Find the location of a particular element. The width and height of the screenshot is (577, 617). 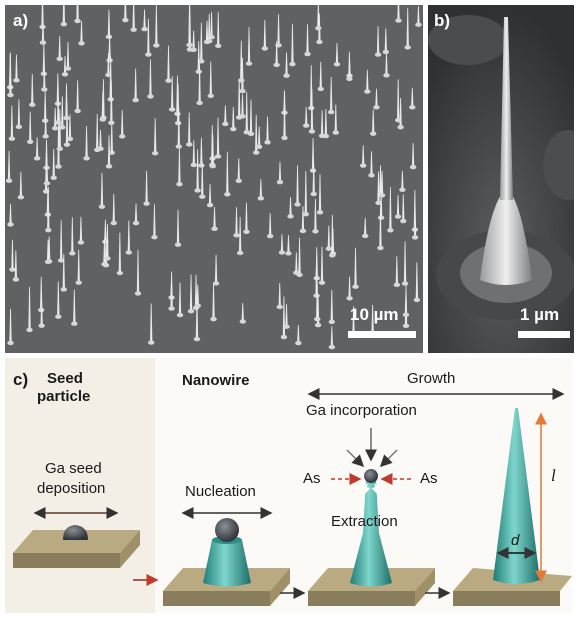

as-right-label: As is located at coordinates (429, 478).